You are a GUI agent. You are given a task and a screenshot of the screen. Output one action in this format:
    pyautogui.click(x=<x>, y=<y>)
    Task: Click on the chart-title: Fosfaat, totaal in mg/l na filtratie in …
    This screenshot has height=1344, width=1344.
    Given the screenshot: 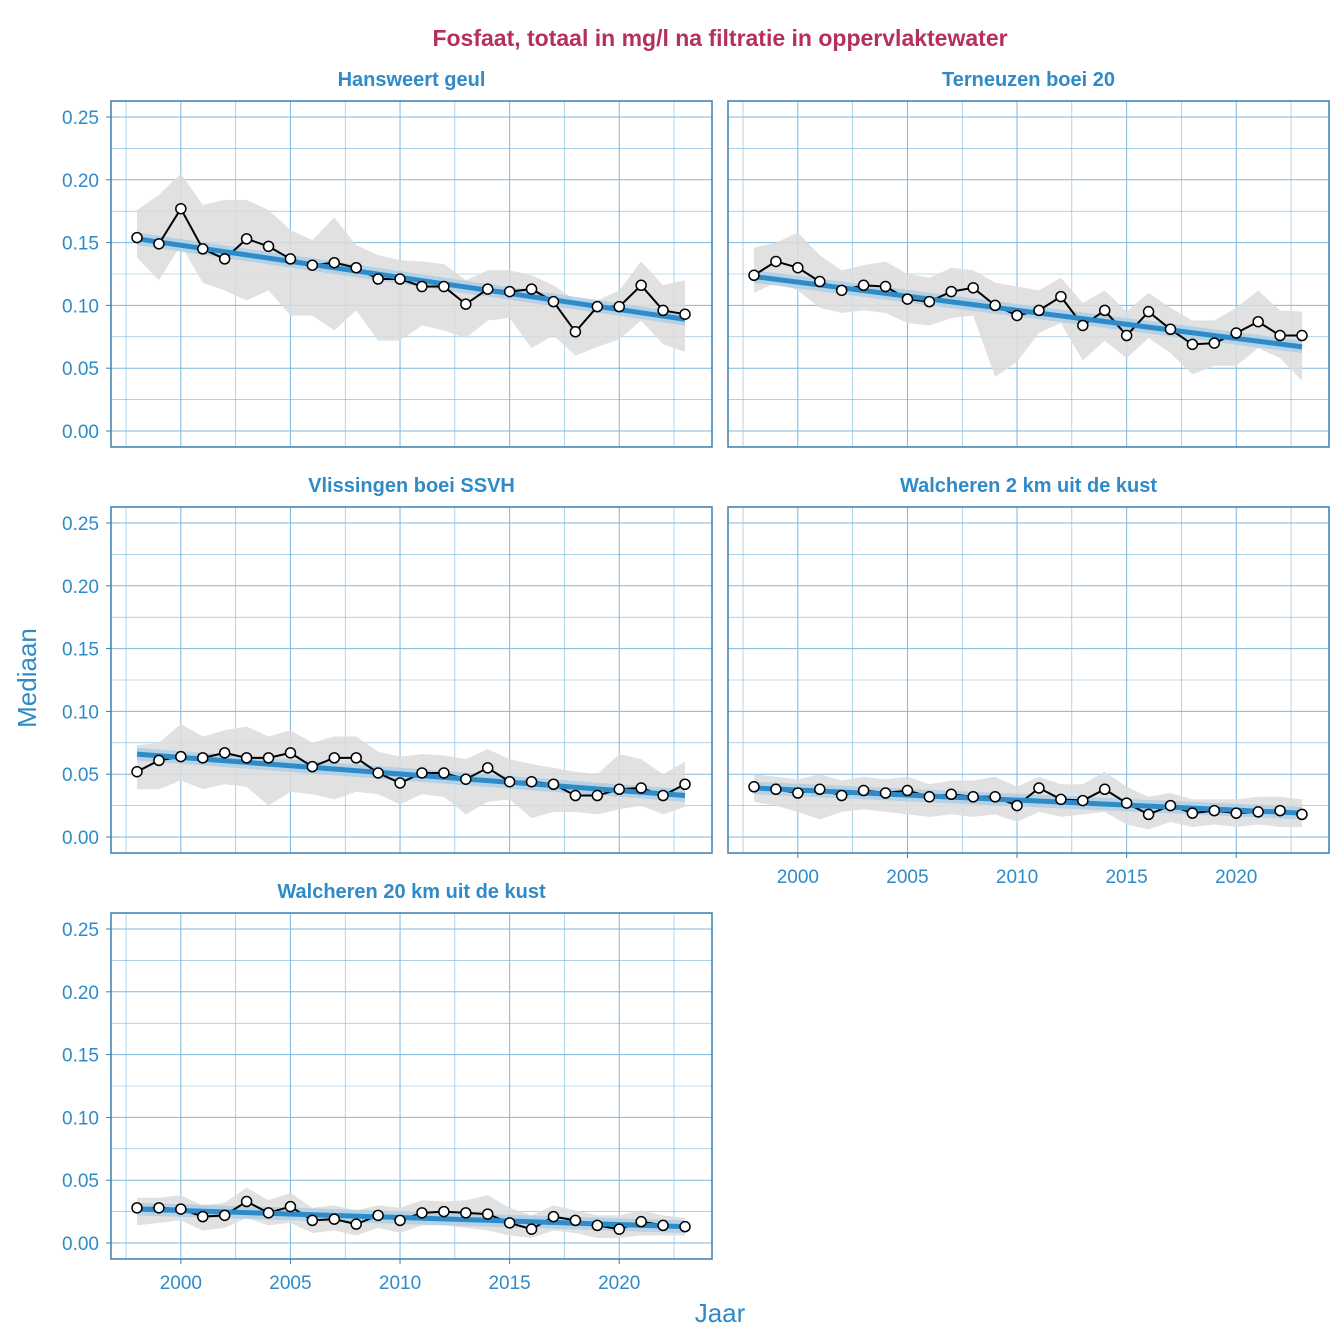 What is the action you would take?
    pyautogui.click(x=719, y=38)
    